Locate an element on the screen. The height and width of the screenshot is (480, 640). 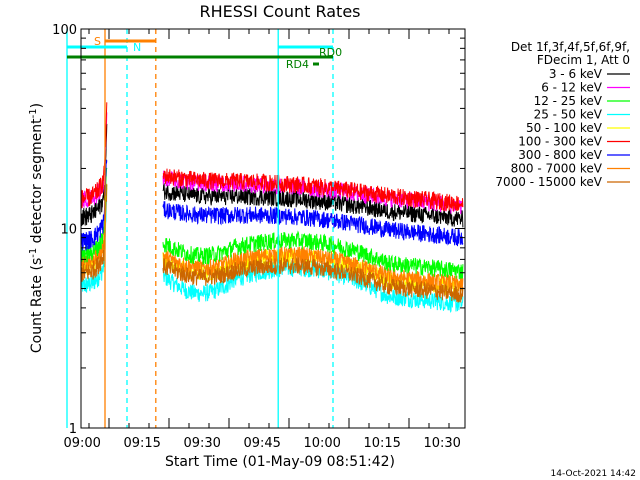
legend-label: 25 - 50 keV is located at coordinates (568, 115).